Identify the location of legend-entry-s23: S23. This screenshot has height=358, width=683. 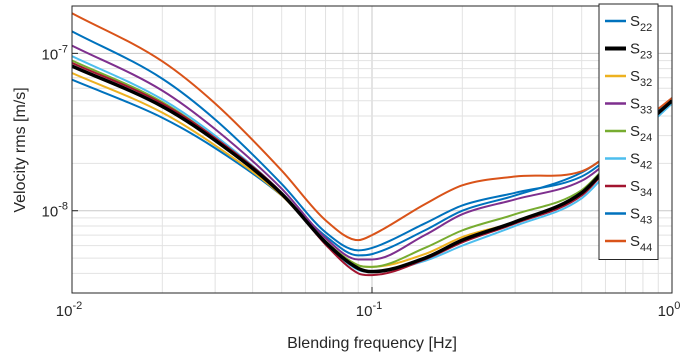
(641, 51).